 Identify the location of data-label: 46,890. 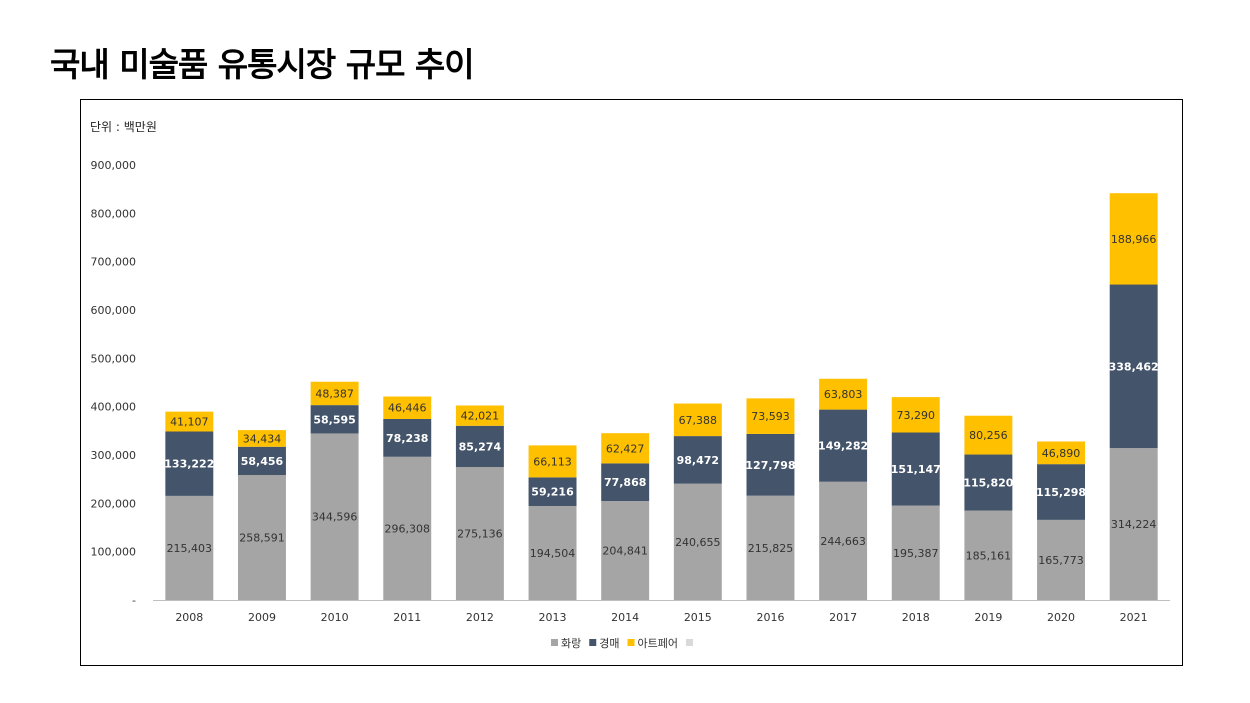
(1061, 453).